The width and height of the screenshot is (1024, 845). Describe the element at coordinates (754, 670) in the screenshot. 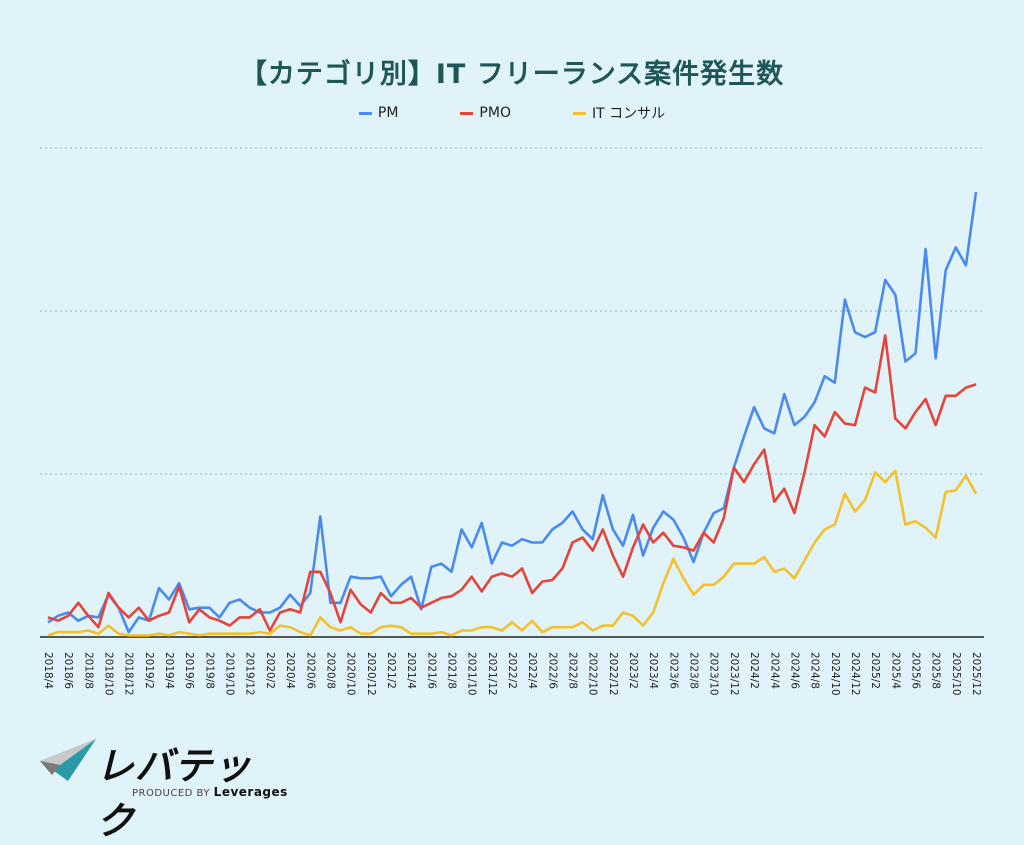

I see `x-tick-label: 2024/2` at that location.